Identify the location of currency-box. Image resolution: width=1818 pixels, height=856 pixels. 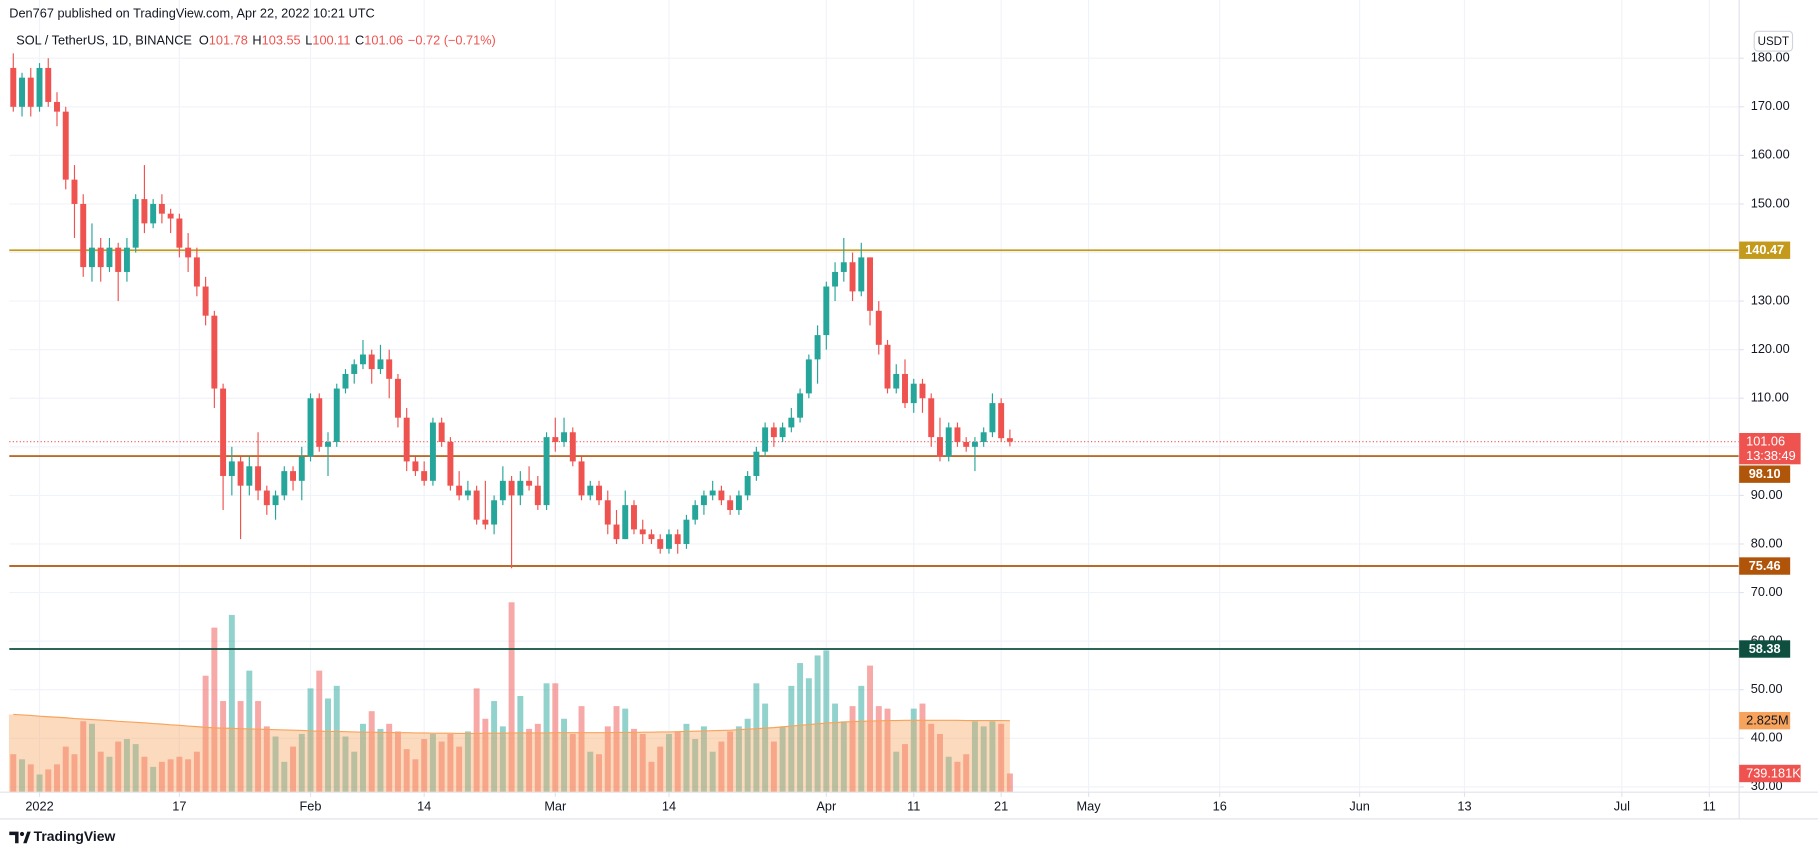
(1773, 41).